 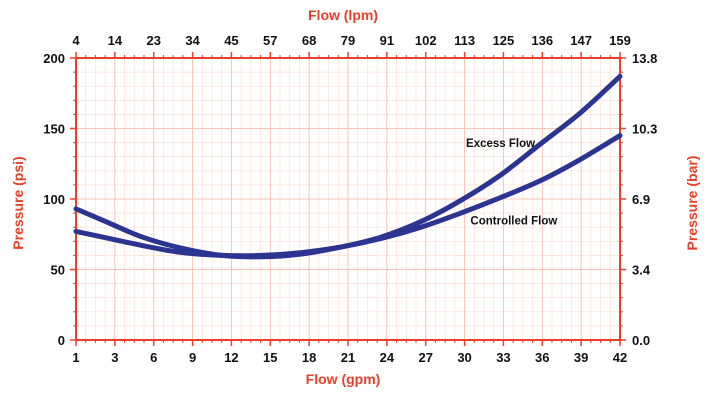 What do you see at coordinates (464, 40) in the screenshot?
I see `x2-tick-label: 113` at bounding box center [464, 40].